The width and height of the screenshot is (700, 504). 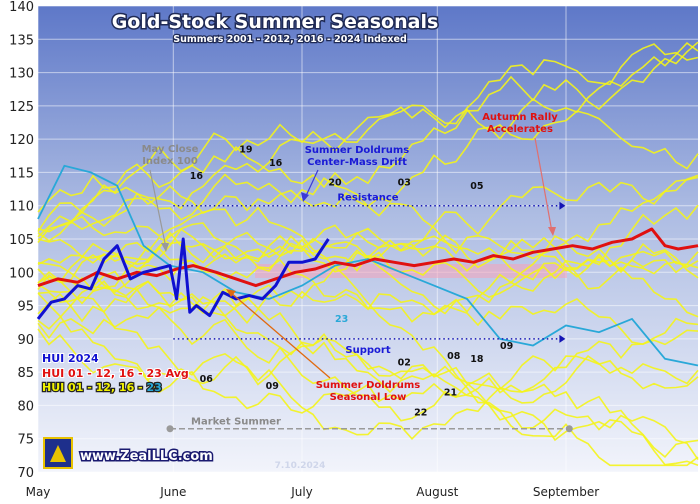 What do you see at coordinates (520, 129) in the screenshot?
I see `autumn-rally-line2: Accelerates` at bounding box center [520, 129].